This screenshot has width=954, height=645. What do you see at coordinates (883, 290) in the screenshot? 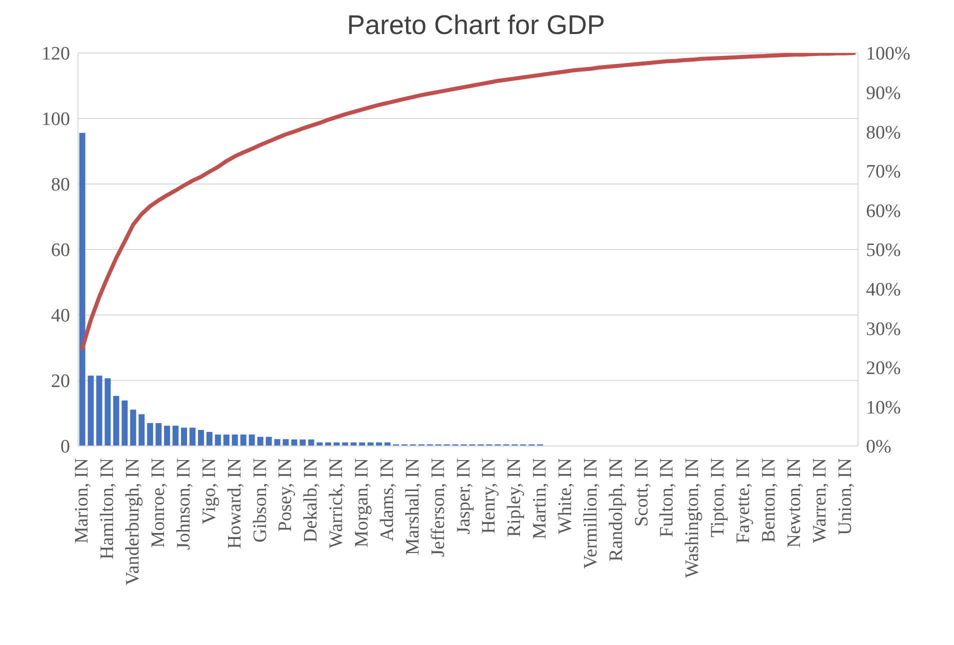
I see `y2-tick-label: 40%` at bounding box center [883, 290].